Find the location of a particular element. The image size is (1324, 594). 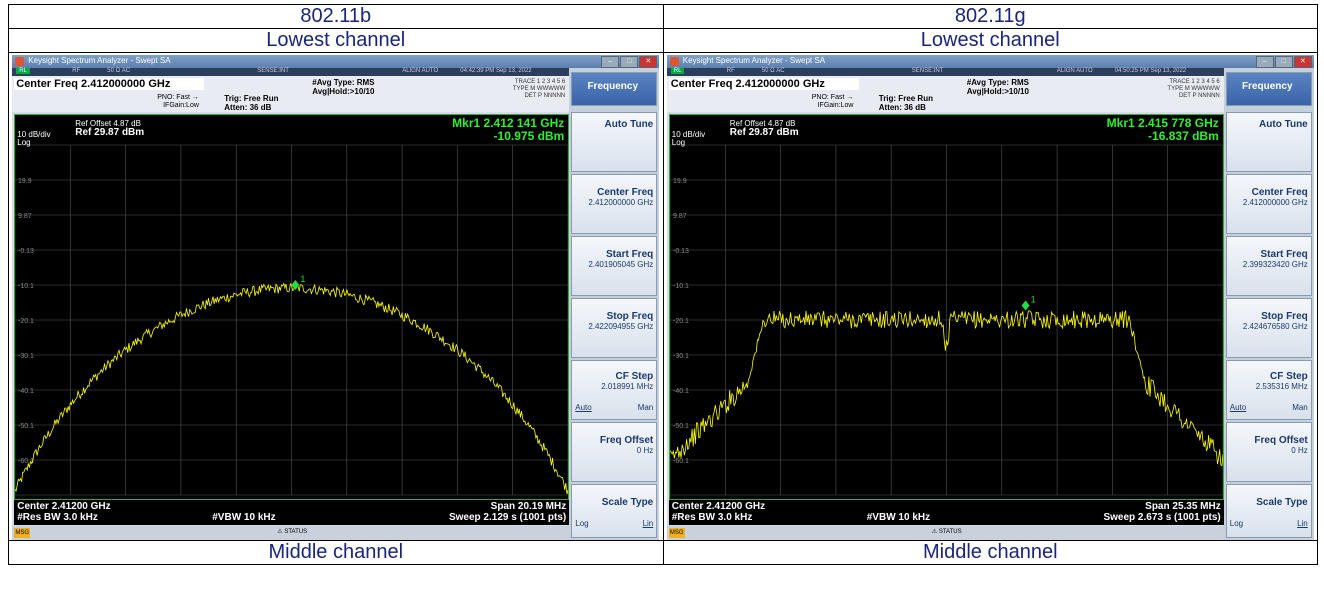

cf-step-softkey: CF Step 2.018991 MHz Auto Man is located at coordinates (614, 390).